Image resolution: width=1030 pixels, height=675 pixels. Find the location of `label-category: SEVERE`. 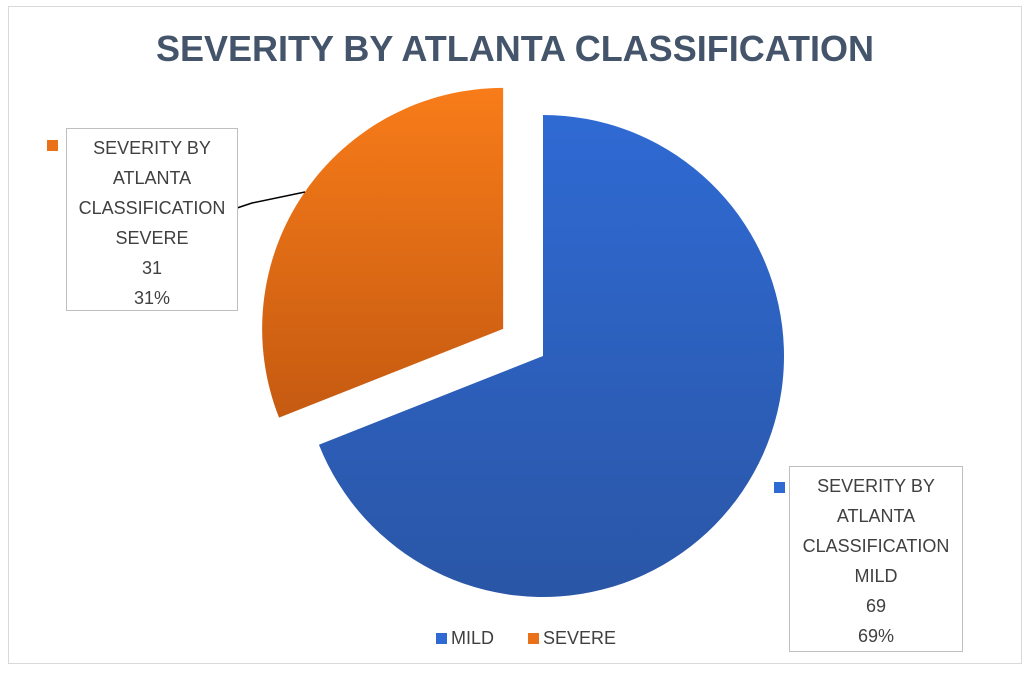

label-category: SEVERE is located at coordinates (152, 238).